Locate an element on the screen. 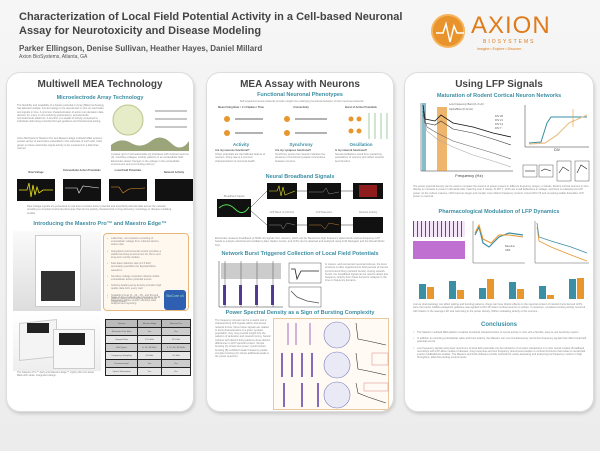 The height and width of the screenshot is (451, 600). panel-title: Multiwell MEA Technology is located at coordinates (100, 84).